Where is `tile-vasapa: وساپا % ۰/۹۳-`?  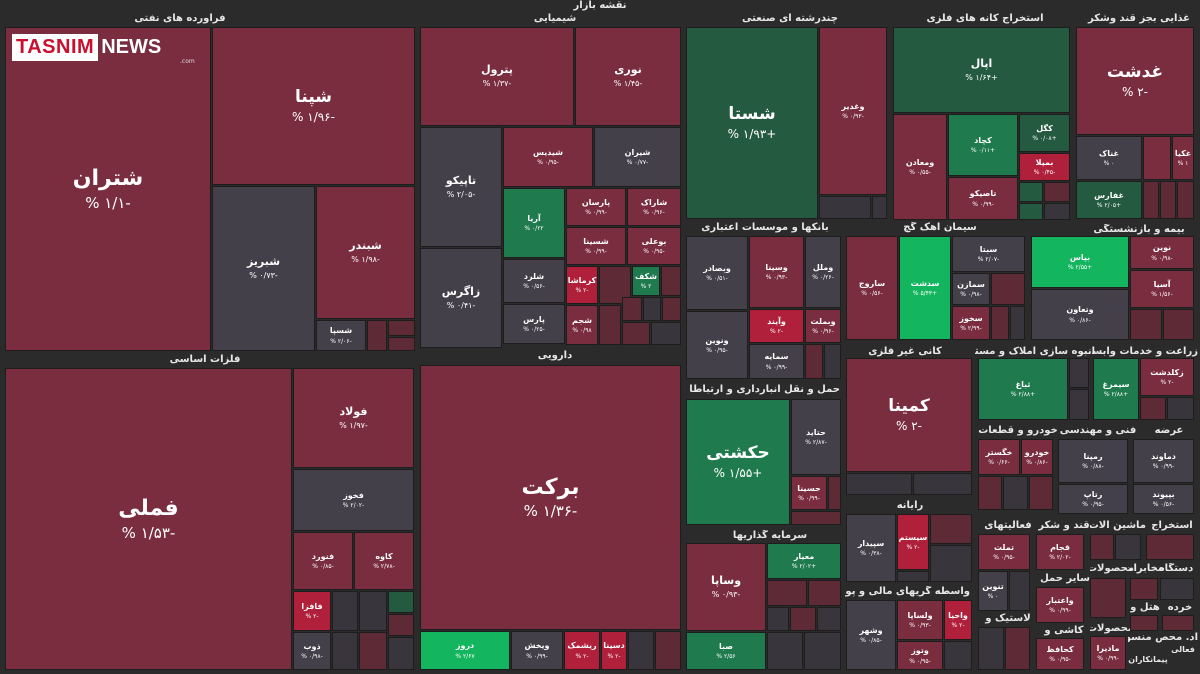 tile-vasapa: وساپا % ۰/۹۳- is located at coordinates (726, 587).